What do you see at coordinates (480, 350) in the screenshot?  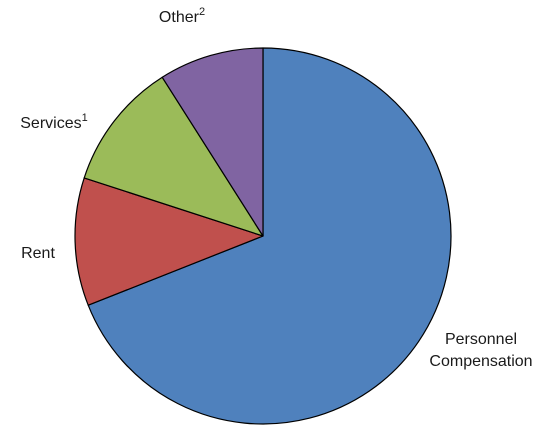 I see `pie-label-personnel-compensation: Personnel Compensation` at bounding box center [480, 350].